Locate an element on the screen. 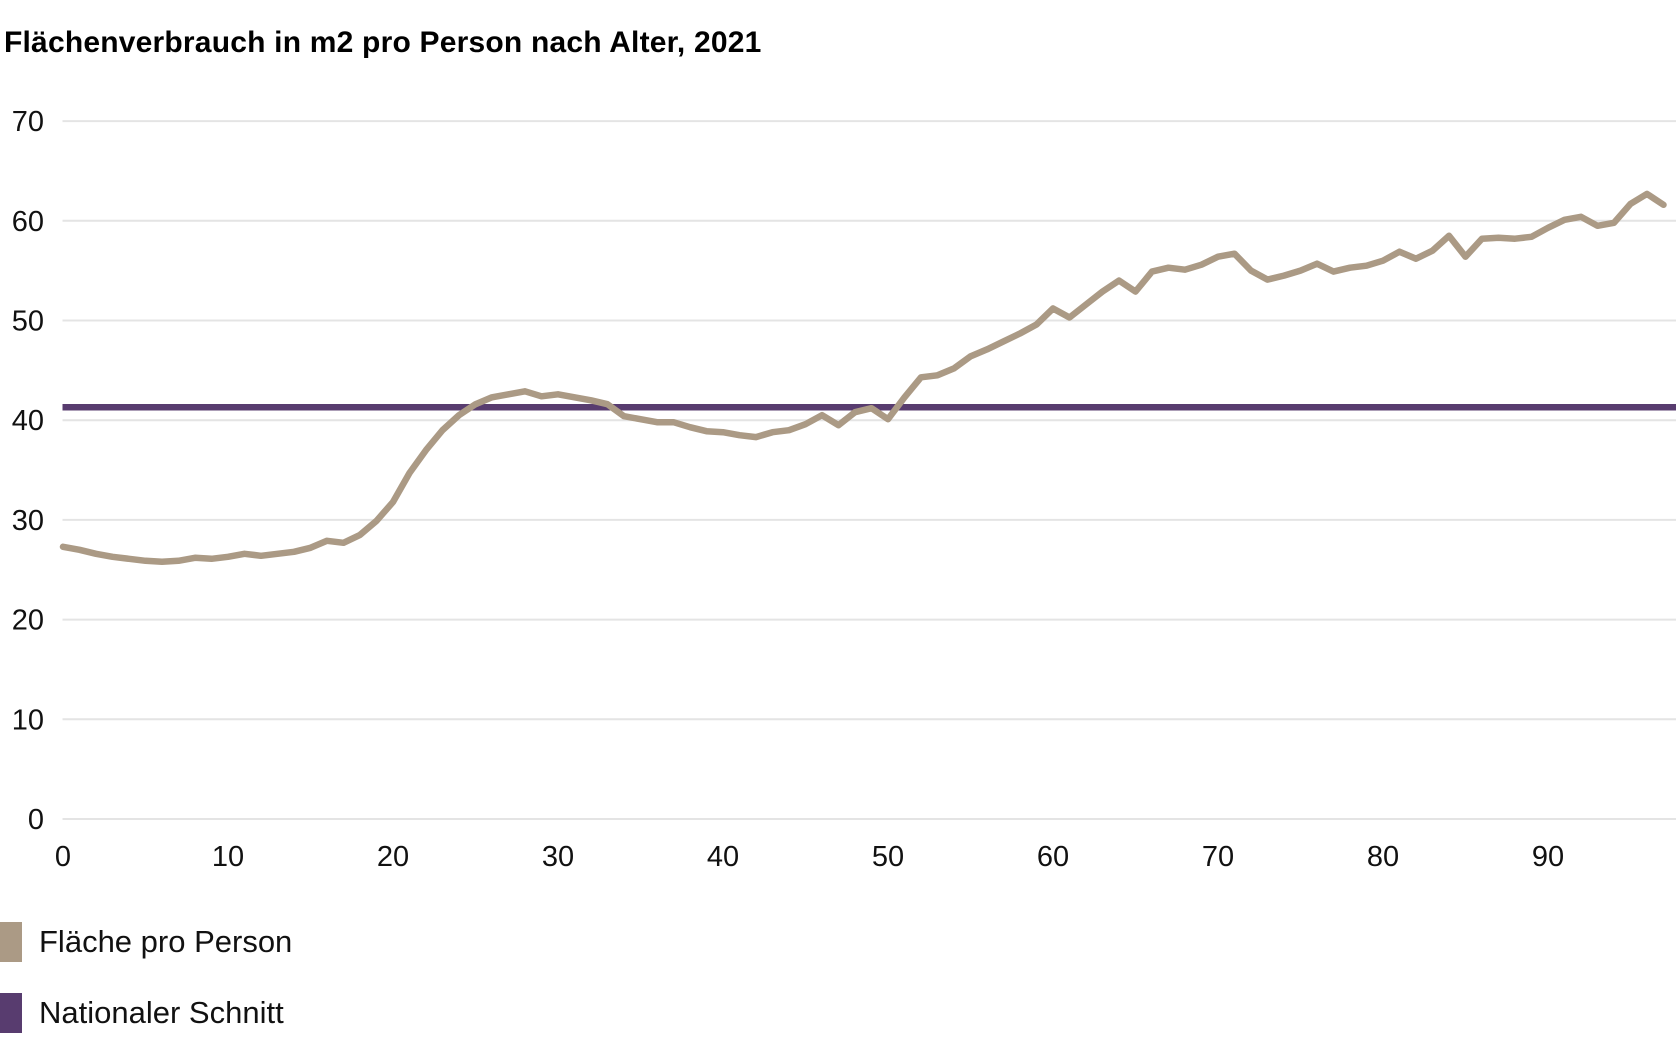  y-tick-label-70: 70 is located at coordinates (28, 122).